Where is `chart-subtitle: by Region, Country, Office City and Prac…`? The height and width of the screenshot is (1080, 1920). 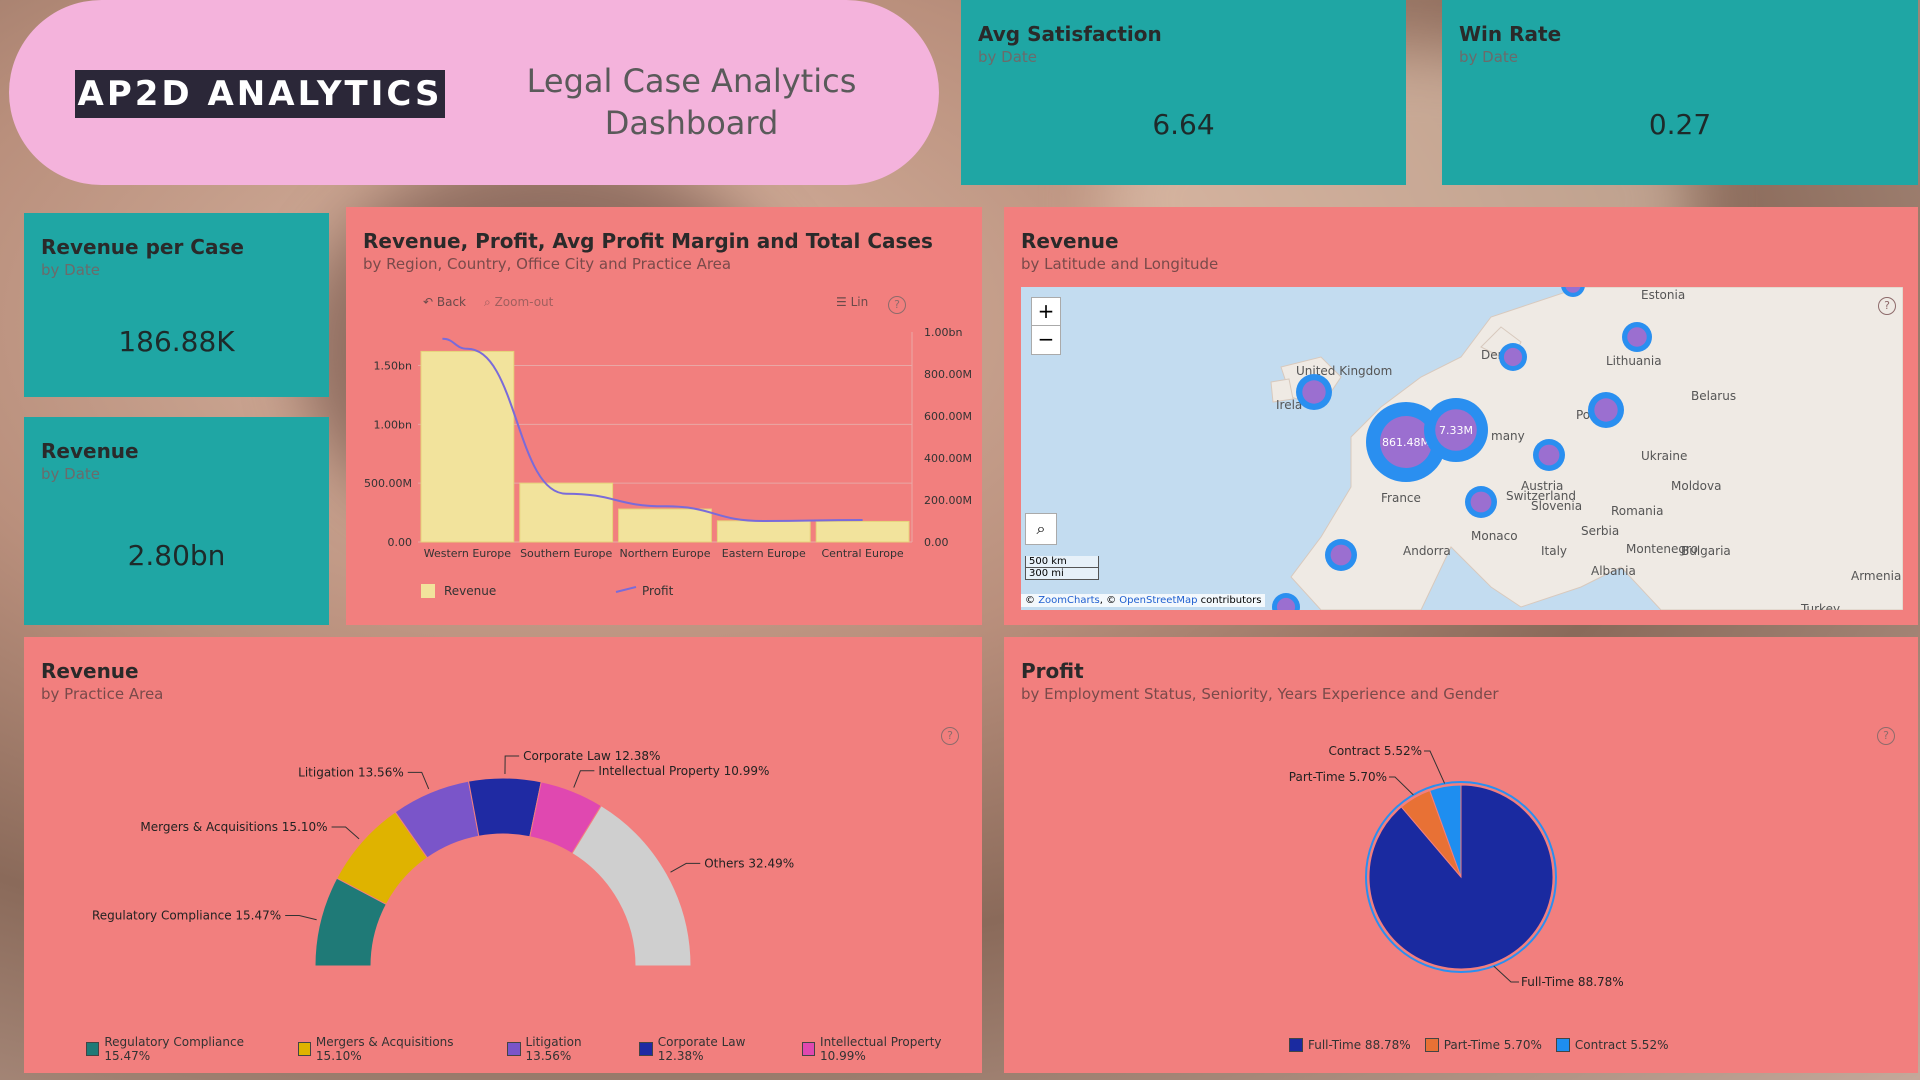 chart-subtitle: by Region, Country, Office City and Prac… is located at coordinates (547, 264).